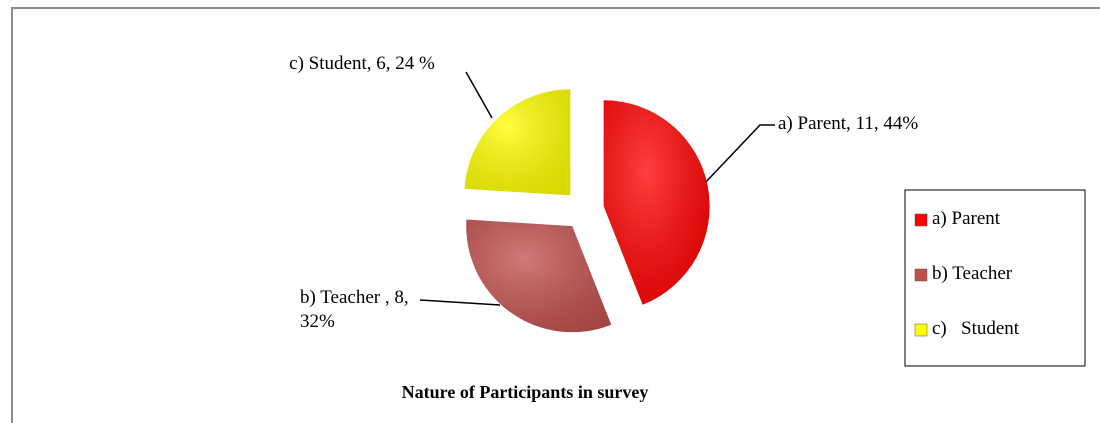  Describe the element at coordinates (966, 218) in the screenshot. I see `legend-label: a) Parent` at that location.